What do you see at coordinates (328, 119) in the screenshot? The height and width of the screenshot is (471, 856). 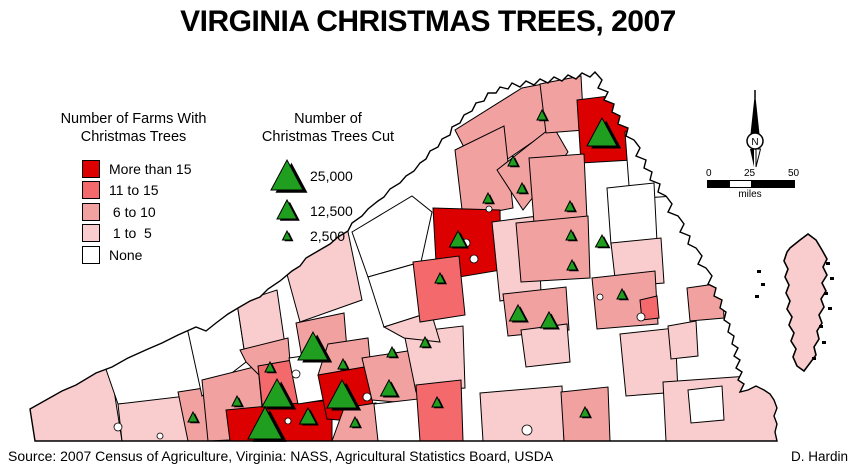 I see `trees-cut-title-line1: Number of` at bounding box center [328, 119].